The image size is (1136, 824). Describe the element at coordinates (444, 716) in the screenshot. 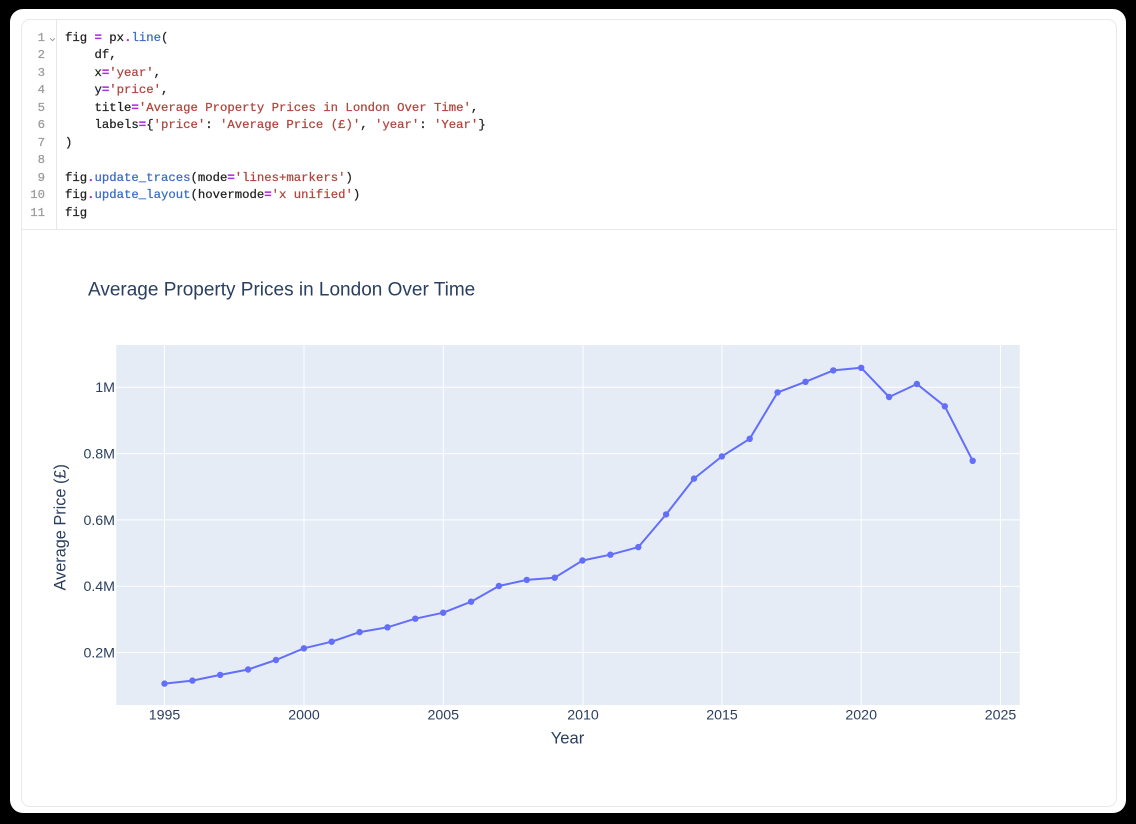

I see `svg-text: 2005` at that location.